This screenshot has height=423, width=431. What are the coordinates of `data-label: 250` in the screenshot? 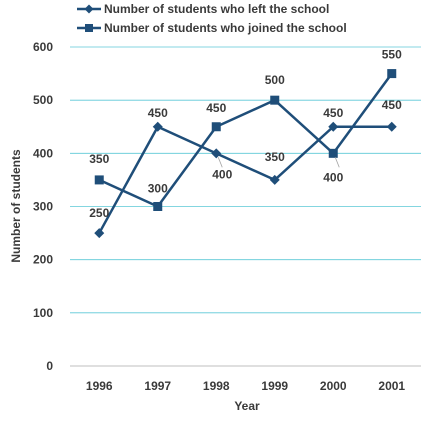 It's located at (99, 213).